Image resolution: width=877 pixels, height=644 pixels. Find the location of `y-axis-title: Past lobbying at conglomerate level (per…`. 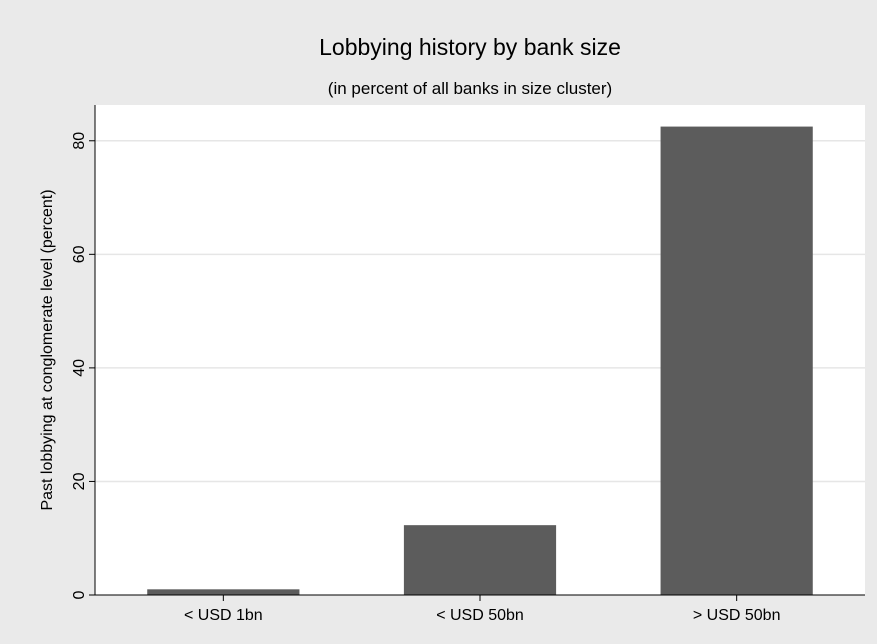

y-axis-title: Past lobbying at conglomerate level (per… is located at coordinates (47, 349).